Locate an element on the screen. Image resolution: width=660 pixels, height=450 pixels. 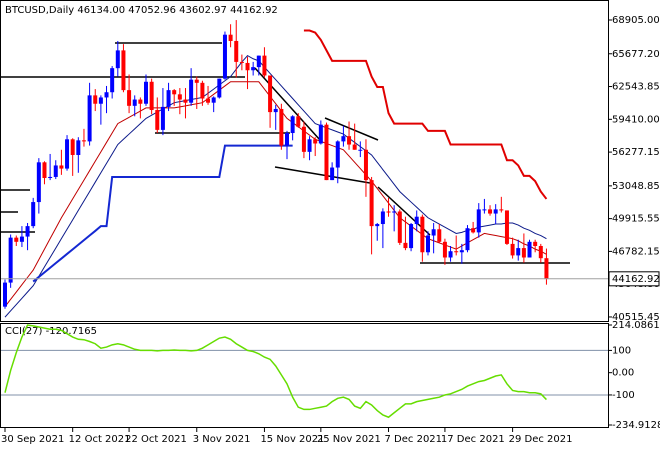
y-tick-label: 65677.20 is located at coordinates (636, 54).